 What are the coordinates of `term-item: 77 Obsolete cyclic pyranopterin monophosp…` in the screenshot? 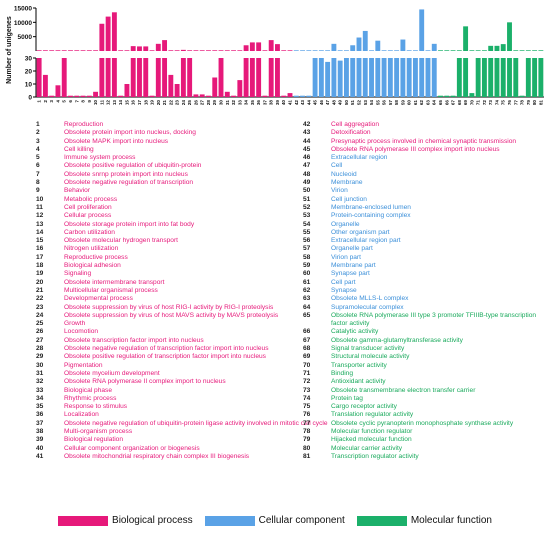 It's located at (425, 424).